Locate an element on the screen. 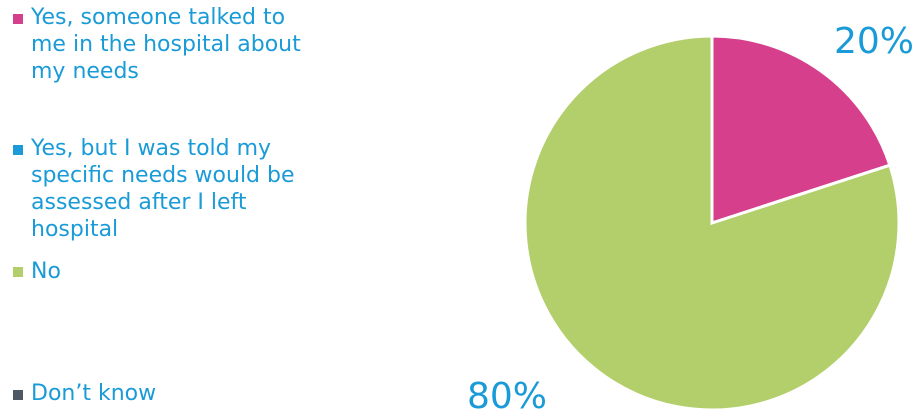 The width and height of the screenshot is (913, 417). legend-marker-blue is located at coordinates (18, 150).